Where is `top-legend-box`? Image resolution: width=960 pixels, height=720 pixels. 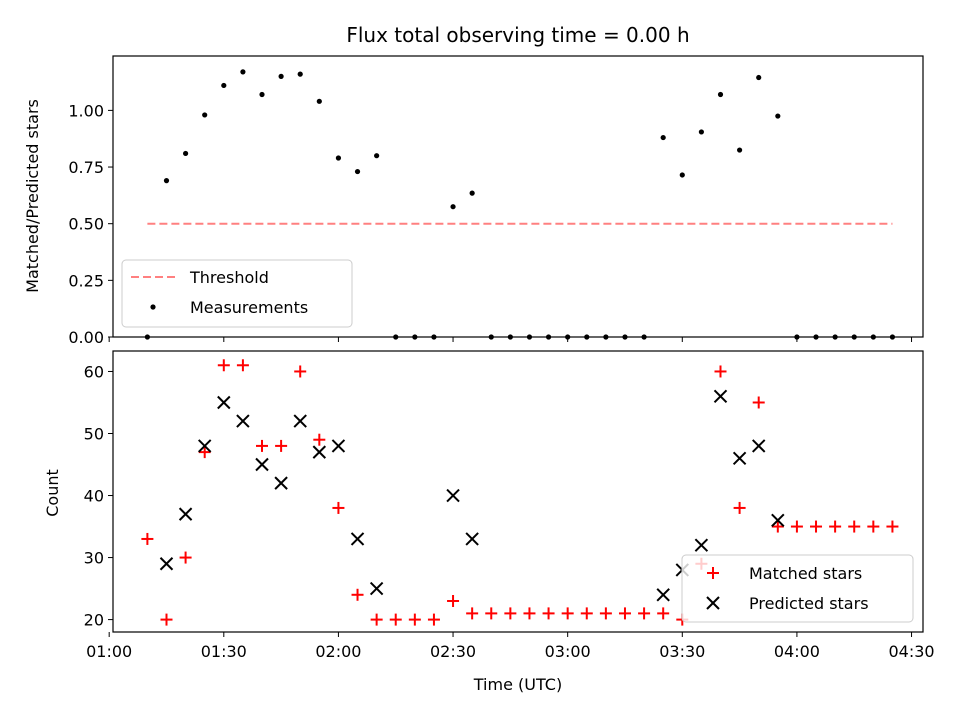 top-legend-box is located at coordinates (237, 293).